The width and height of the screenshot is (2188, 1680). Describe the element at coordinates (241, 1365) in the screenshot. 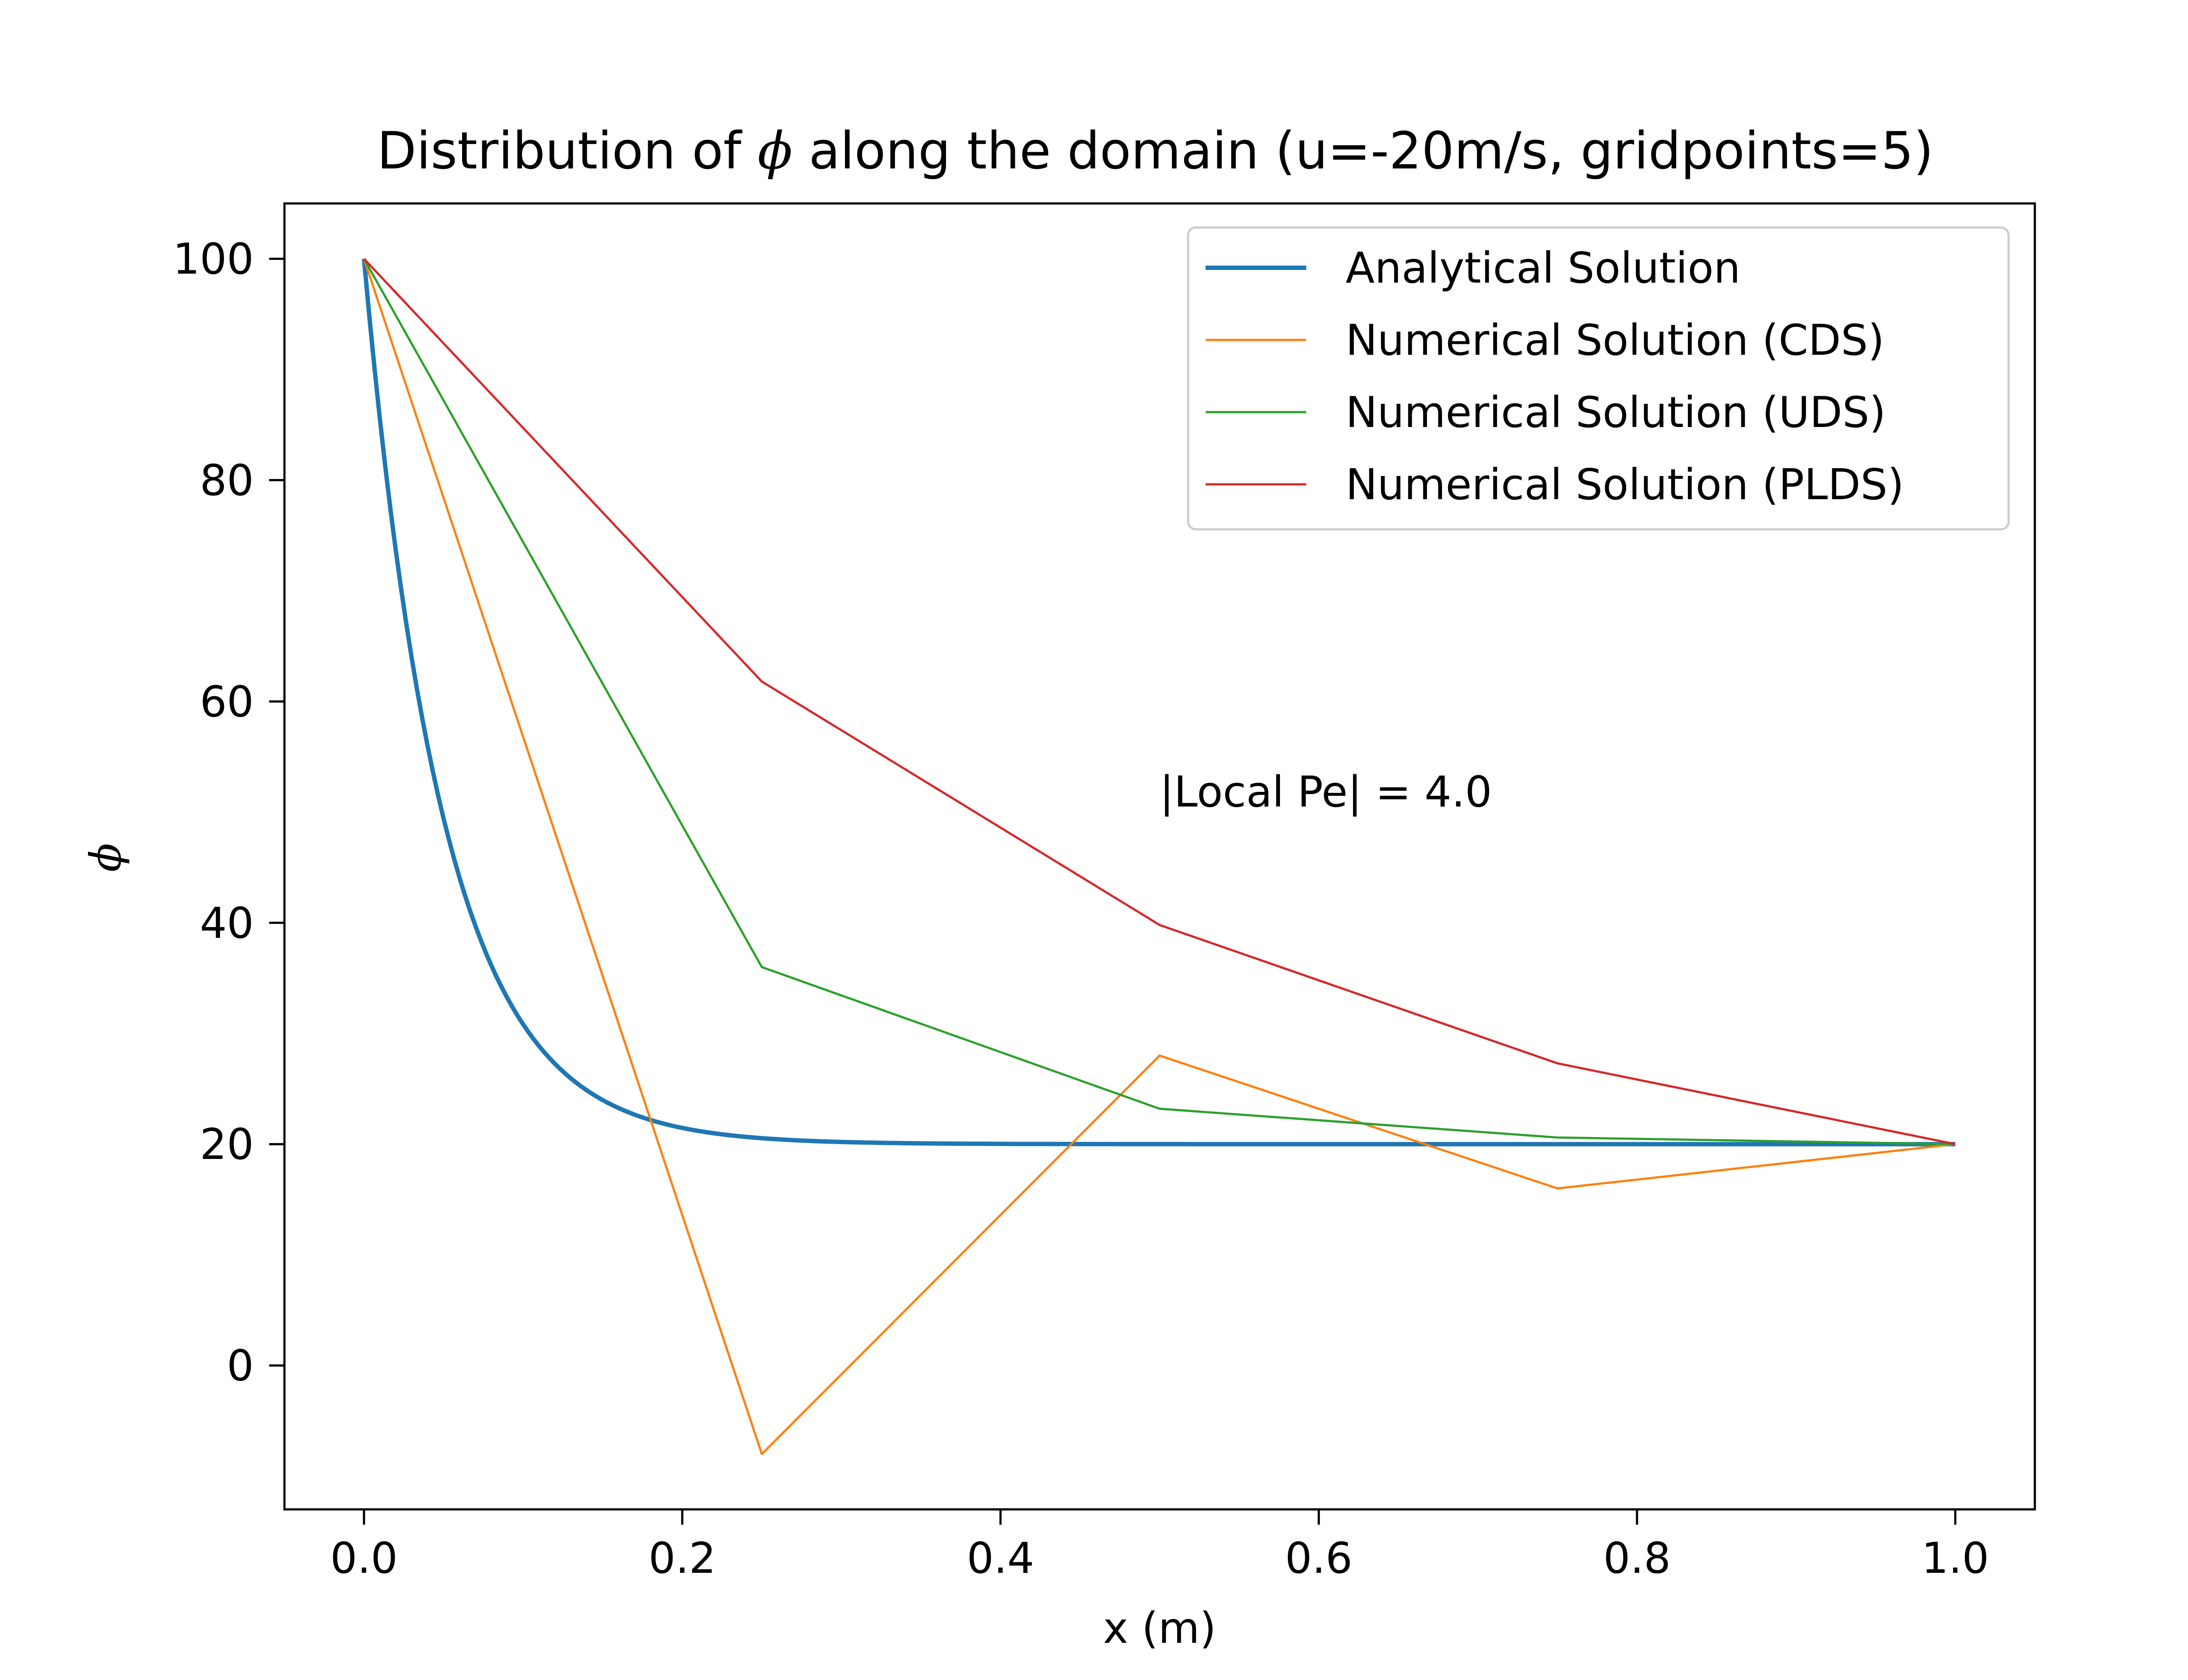

I see `y-tick-label: 0` at that location.